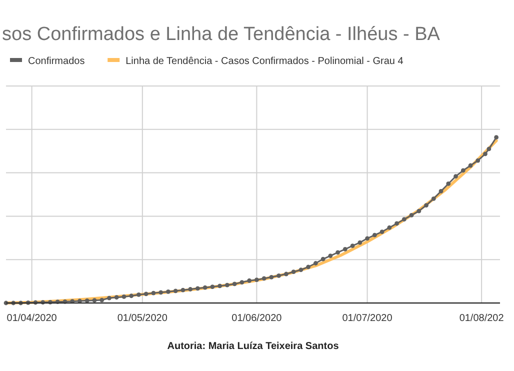  I want to click on legend-label: Linha de Tendência - Casos Confirmados - Polinomial - Grau 4, so click(265, 61).